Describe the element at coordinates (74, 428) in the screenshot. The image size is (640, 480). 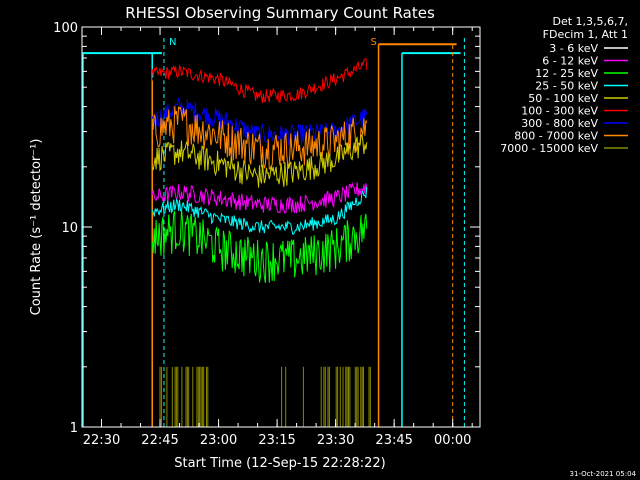
I see `y-tick-label: 1` at that location.